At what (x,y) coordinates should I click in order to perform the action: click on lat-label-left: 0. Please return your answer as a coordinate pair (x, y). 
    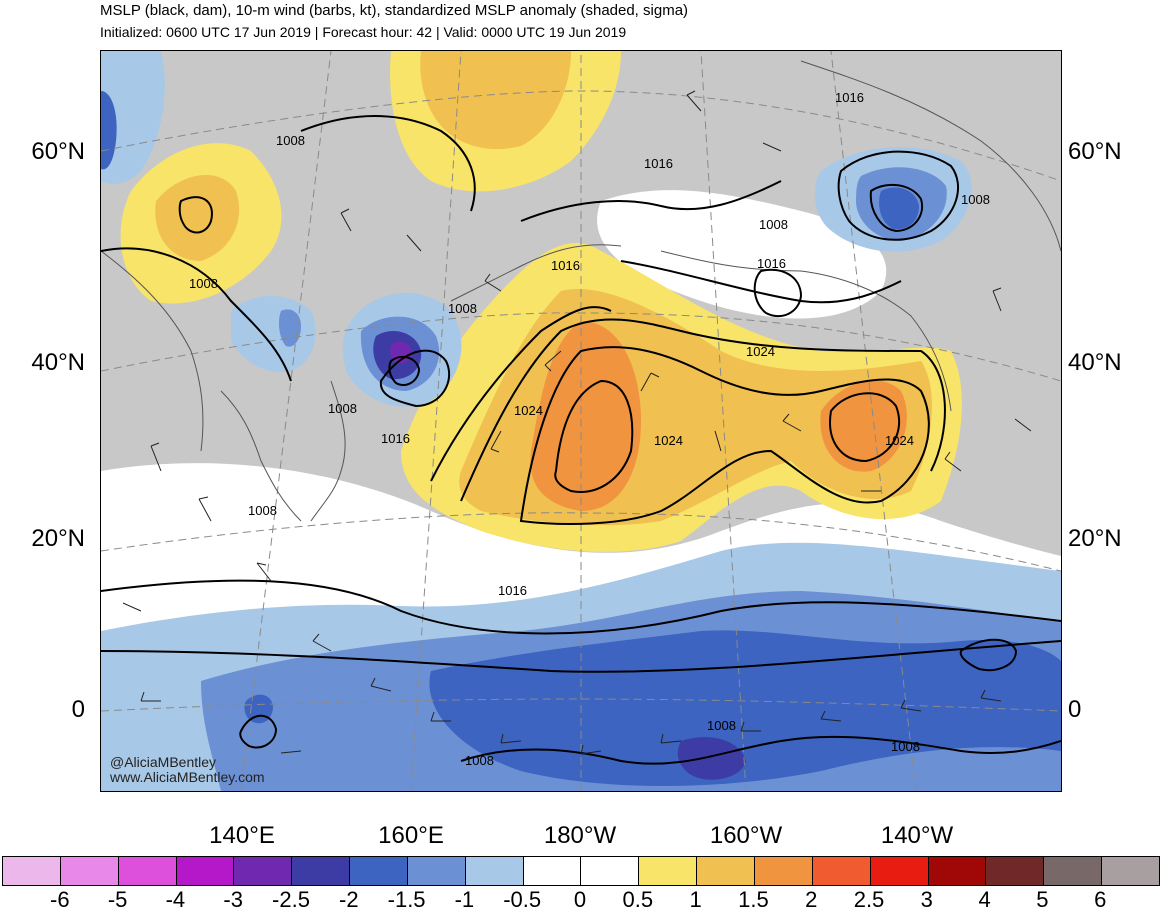
    Looking at the image, I should click on (78, 709).